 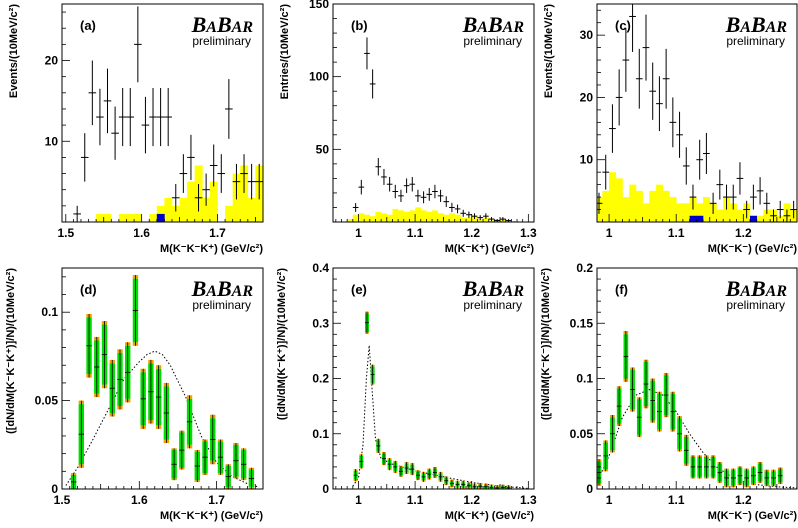 I want to click on preliminary-label: preliminary, so click(x=755, y=305).